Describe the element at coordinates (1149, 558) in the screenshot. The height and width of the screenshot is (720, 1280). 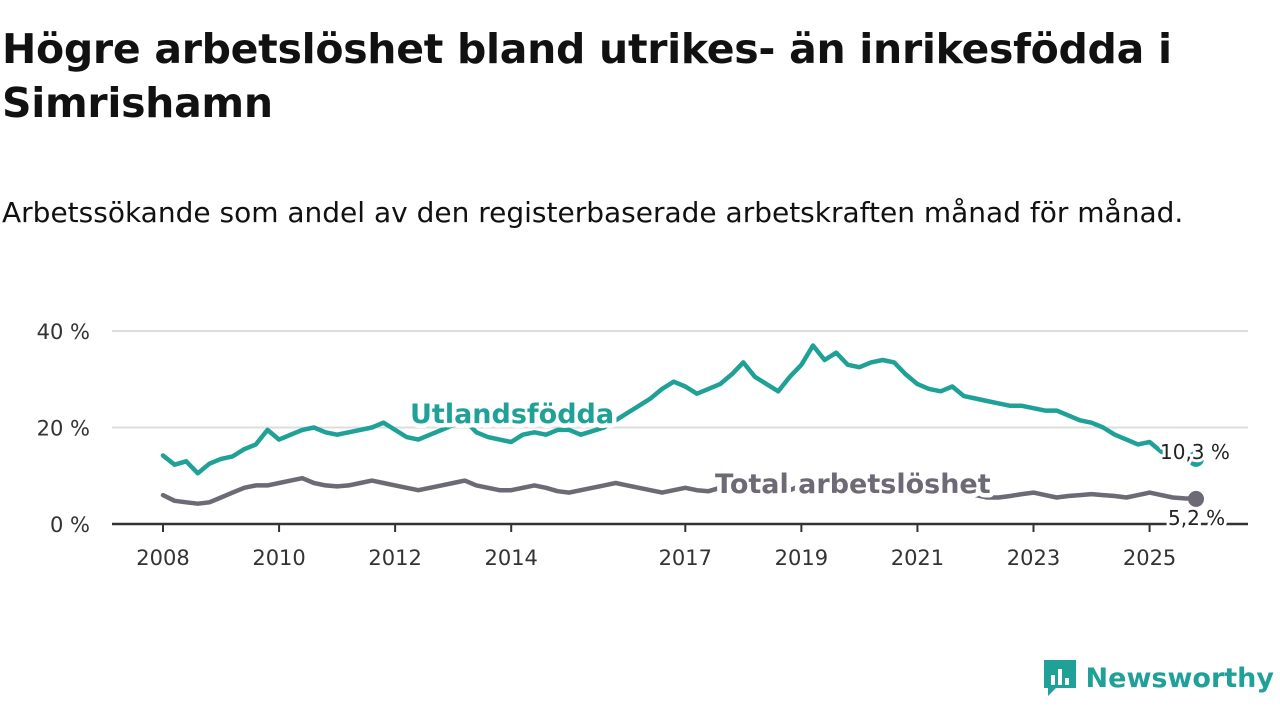
I see `x-tick-label: 2025` at that location.